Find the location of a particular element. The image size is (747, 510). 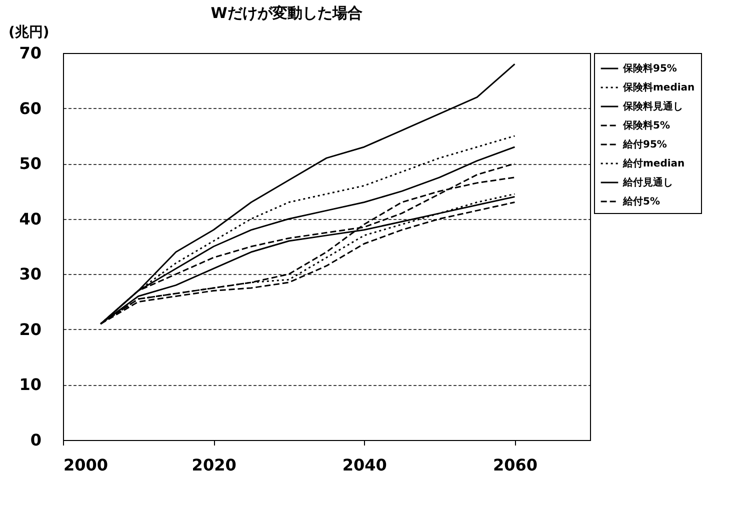

y-tick-label: 20 is located at coordinates (30, 329).